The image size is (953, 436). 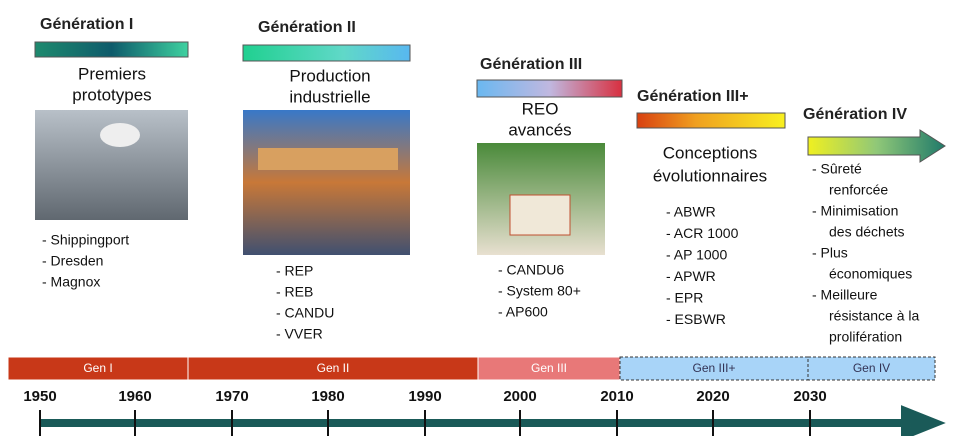 What do you see at coordinates (39, 396) in the screenshot?
I see `year-label: 1950` at bounding box center [39, 396].